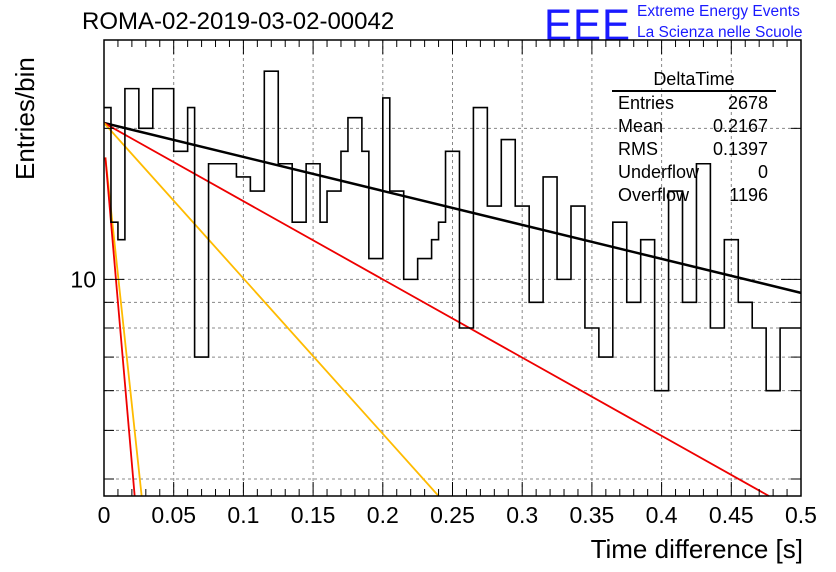  I want to click on stat-value: 0.2167, so click(740, 126).